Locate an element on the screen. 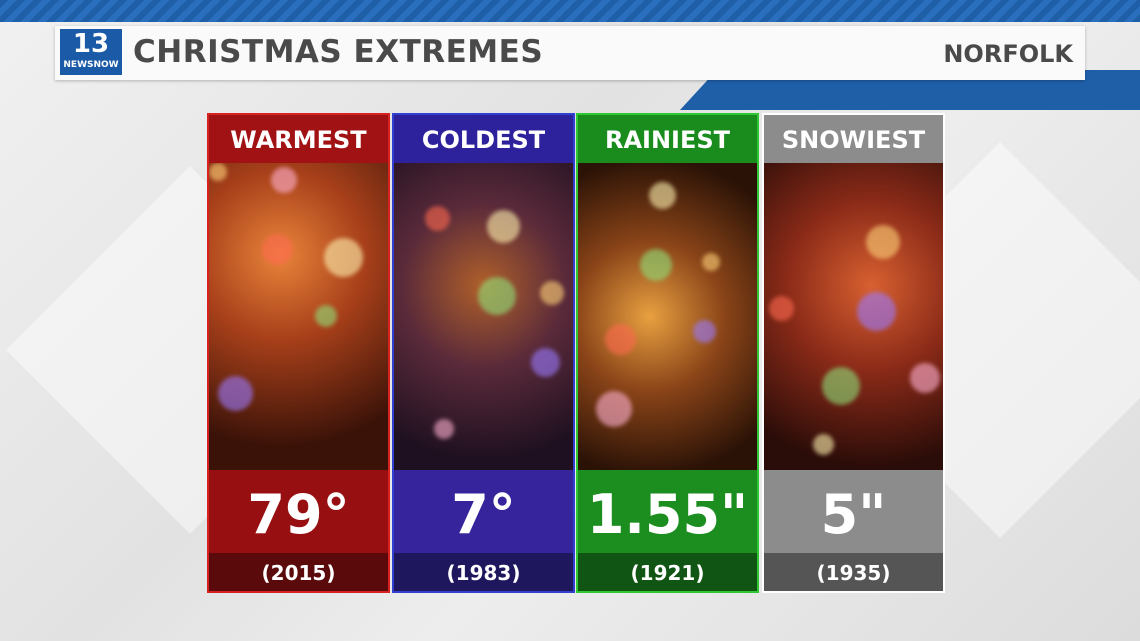  record-card: RAINIEST 1.55" (1921) is located at coordinates (667, 353).